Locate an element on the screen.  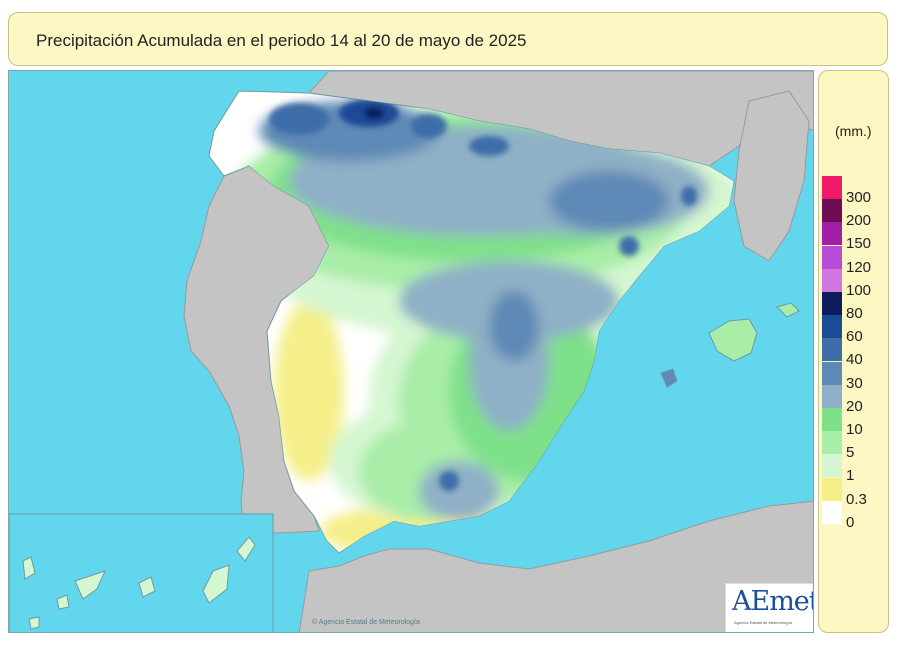
legend-label: 20 is located at coordinates (854, 406).